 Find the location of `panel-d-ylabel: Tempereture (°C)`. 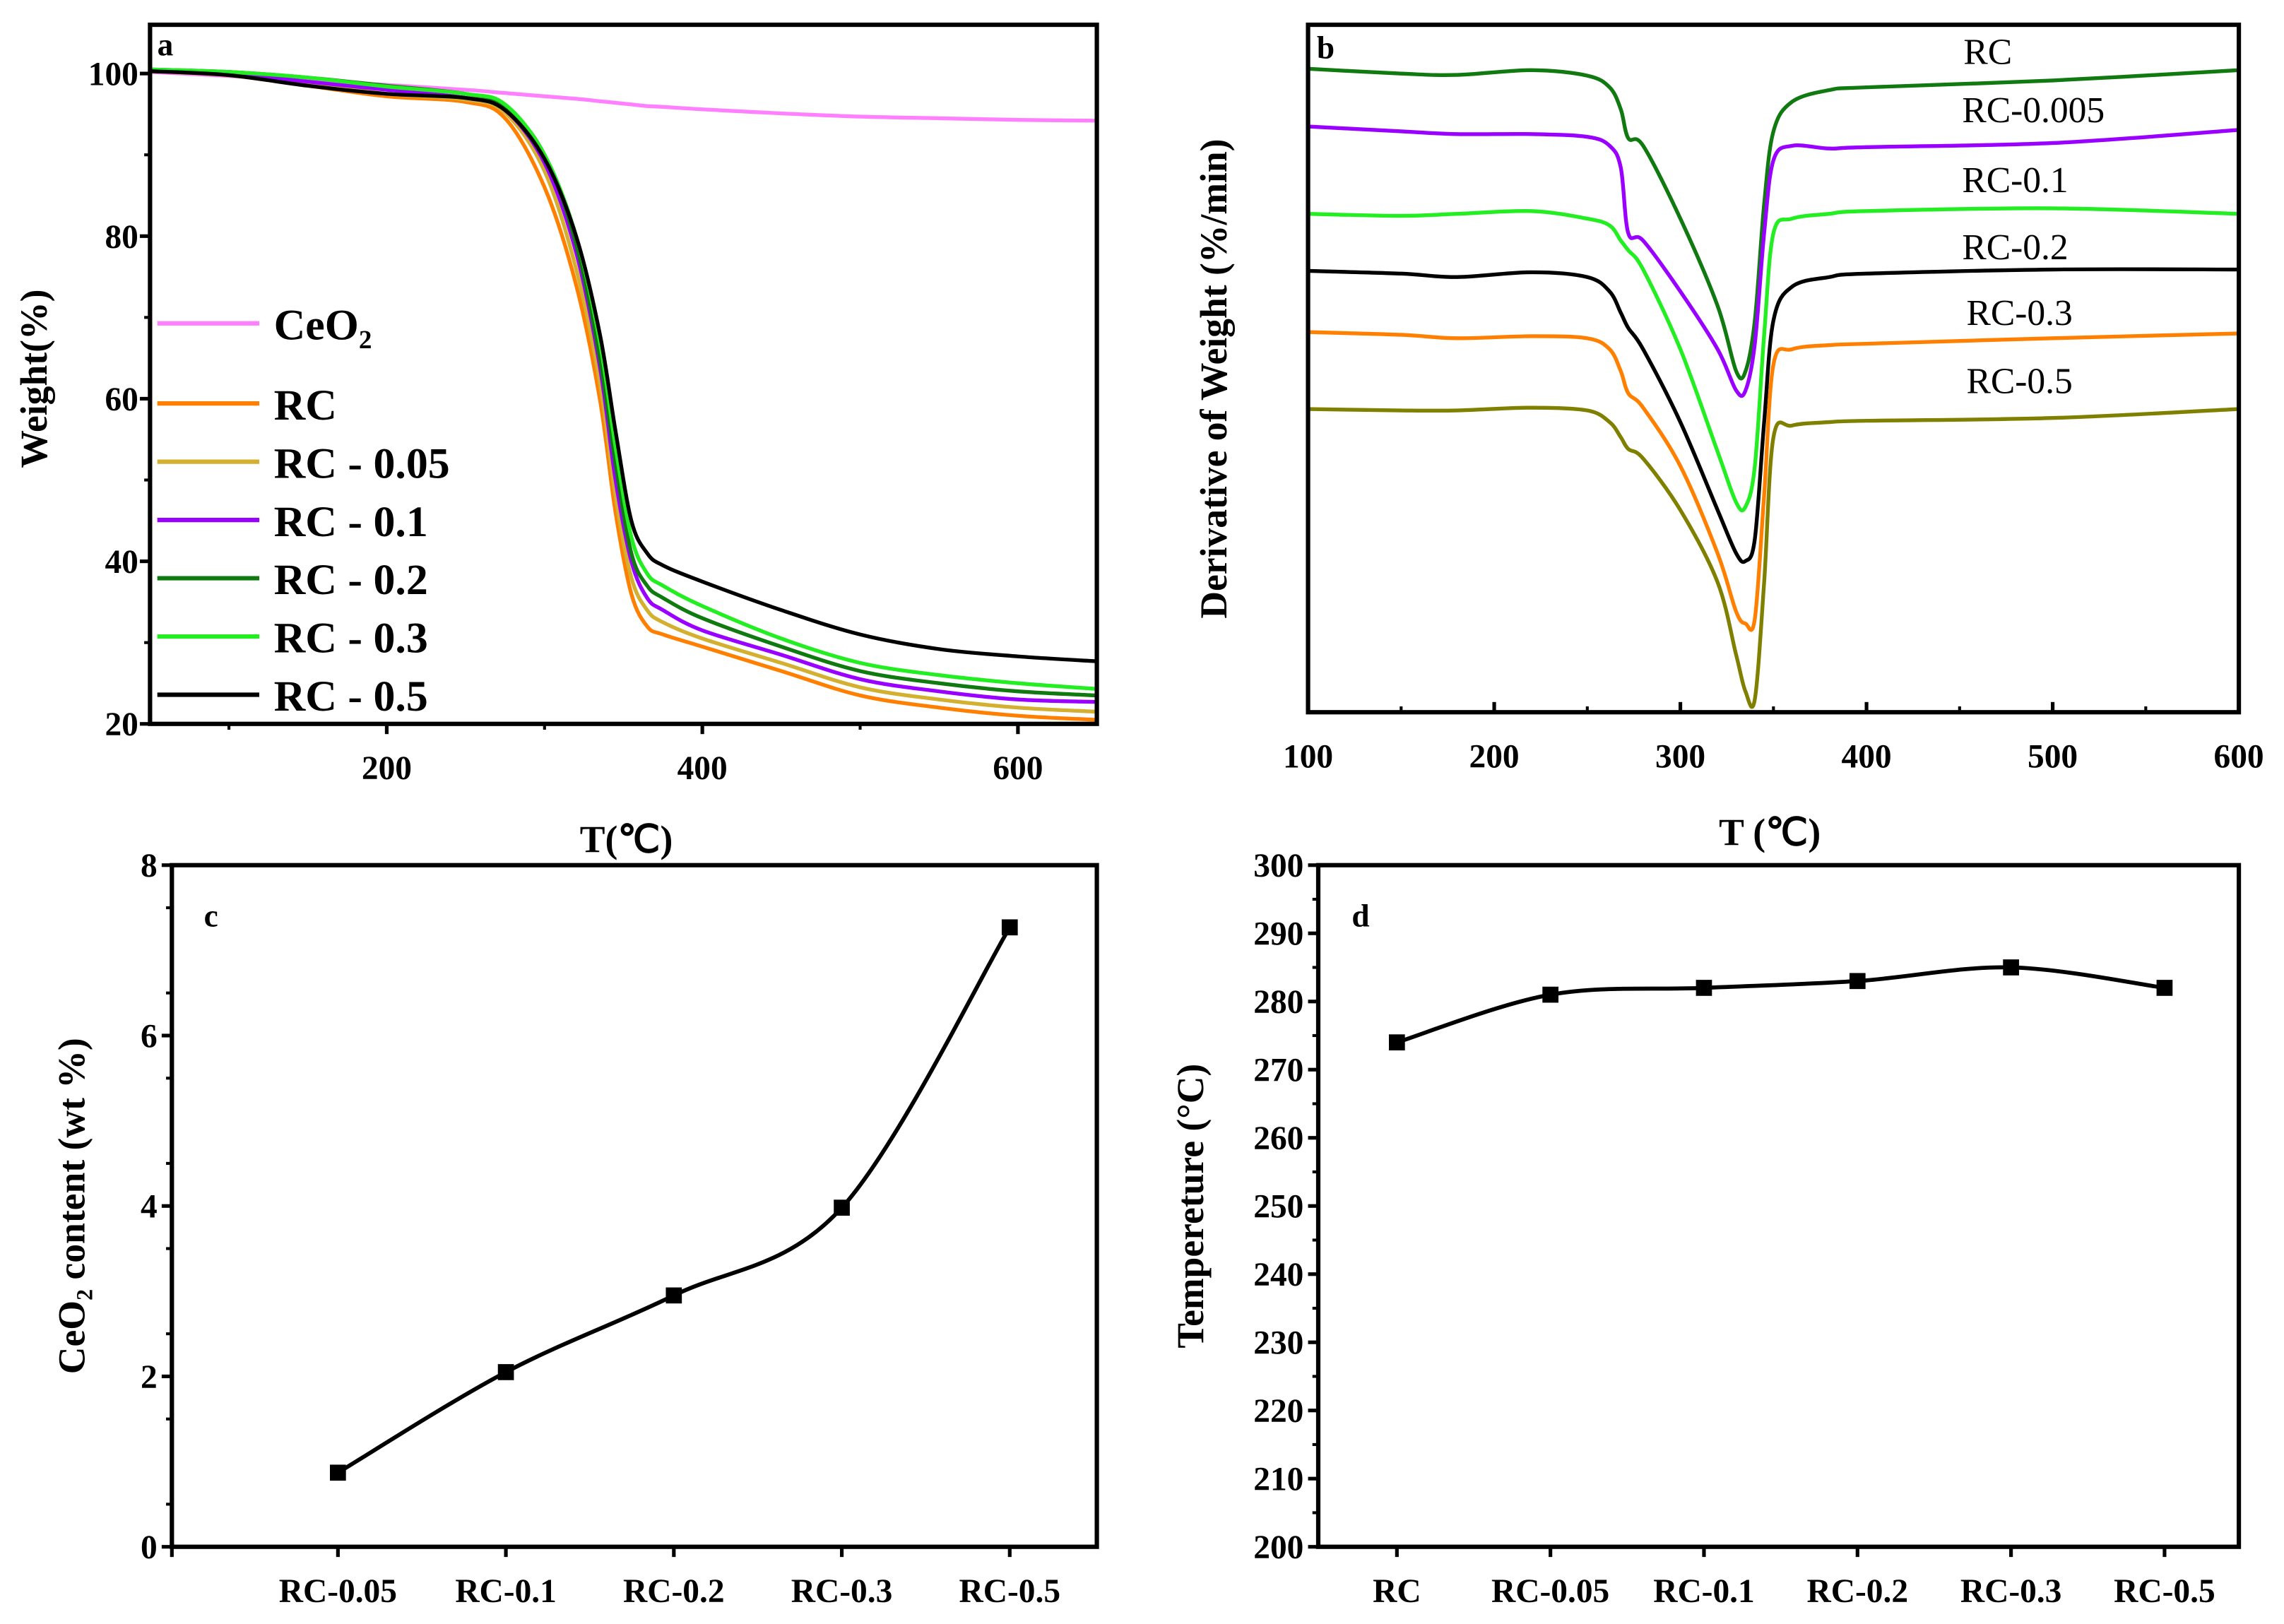

panel-d-ylabel: Tempereture (°C) is located at coordinates (1191, 1206).